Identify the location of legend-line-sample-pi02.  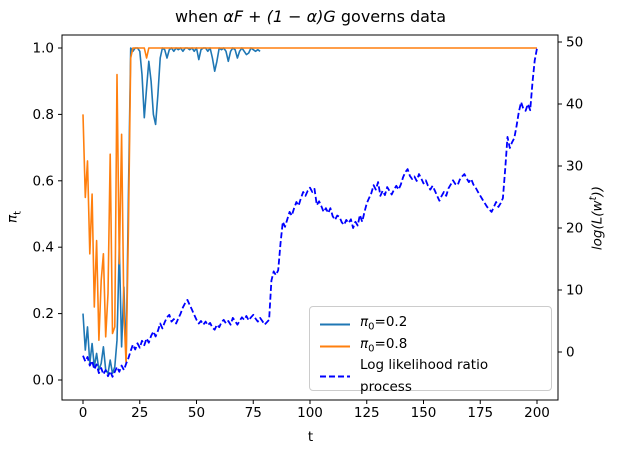
(335, 324).